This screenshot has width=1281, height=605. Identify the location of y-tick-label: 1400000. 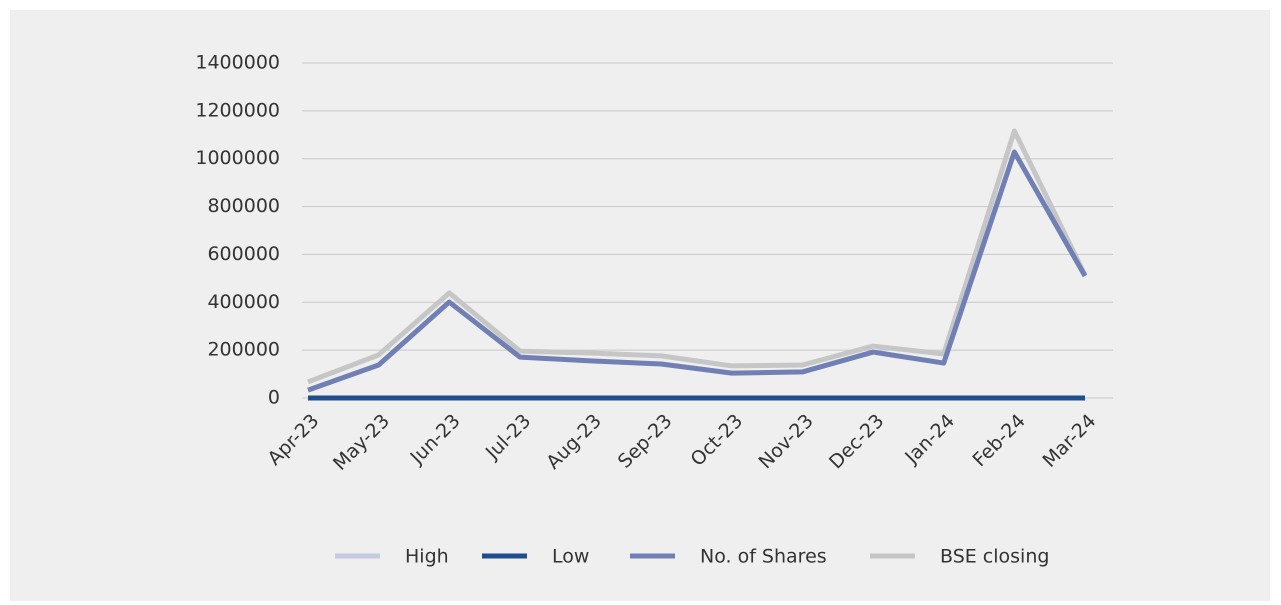
(237, 63).